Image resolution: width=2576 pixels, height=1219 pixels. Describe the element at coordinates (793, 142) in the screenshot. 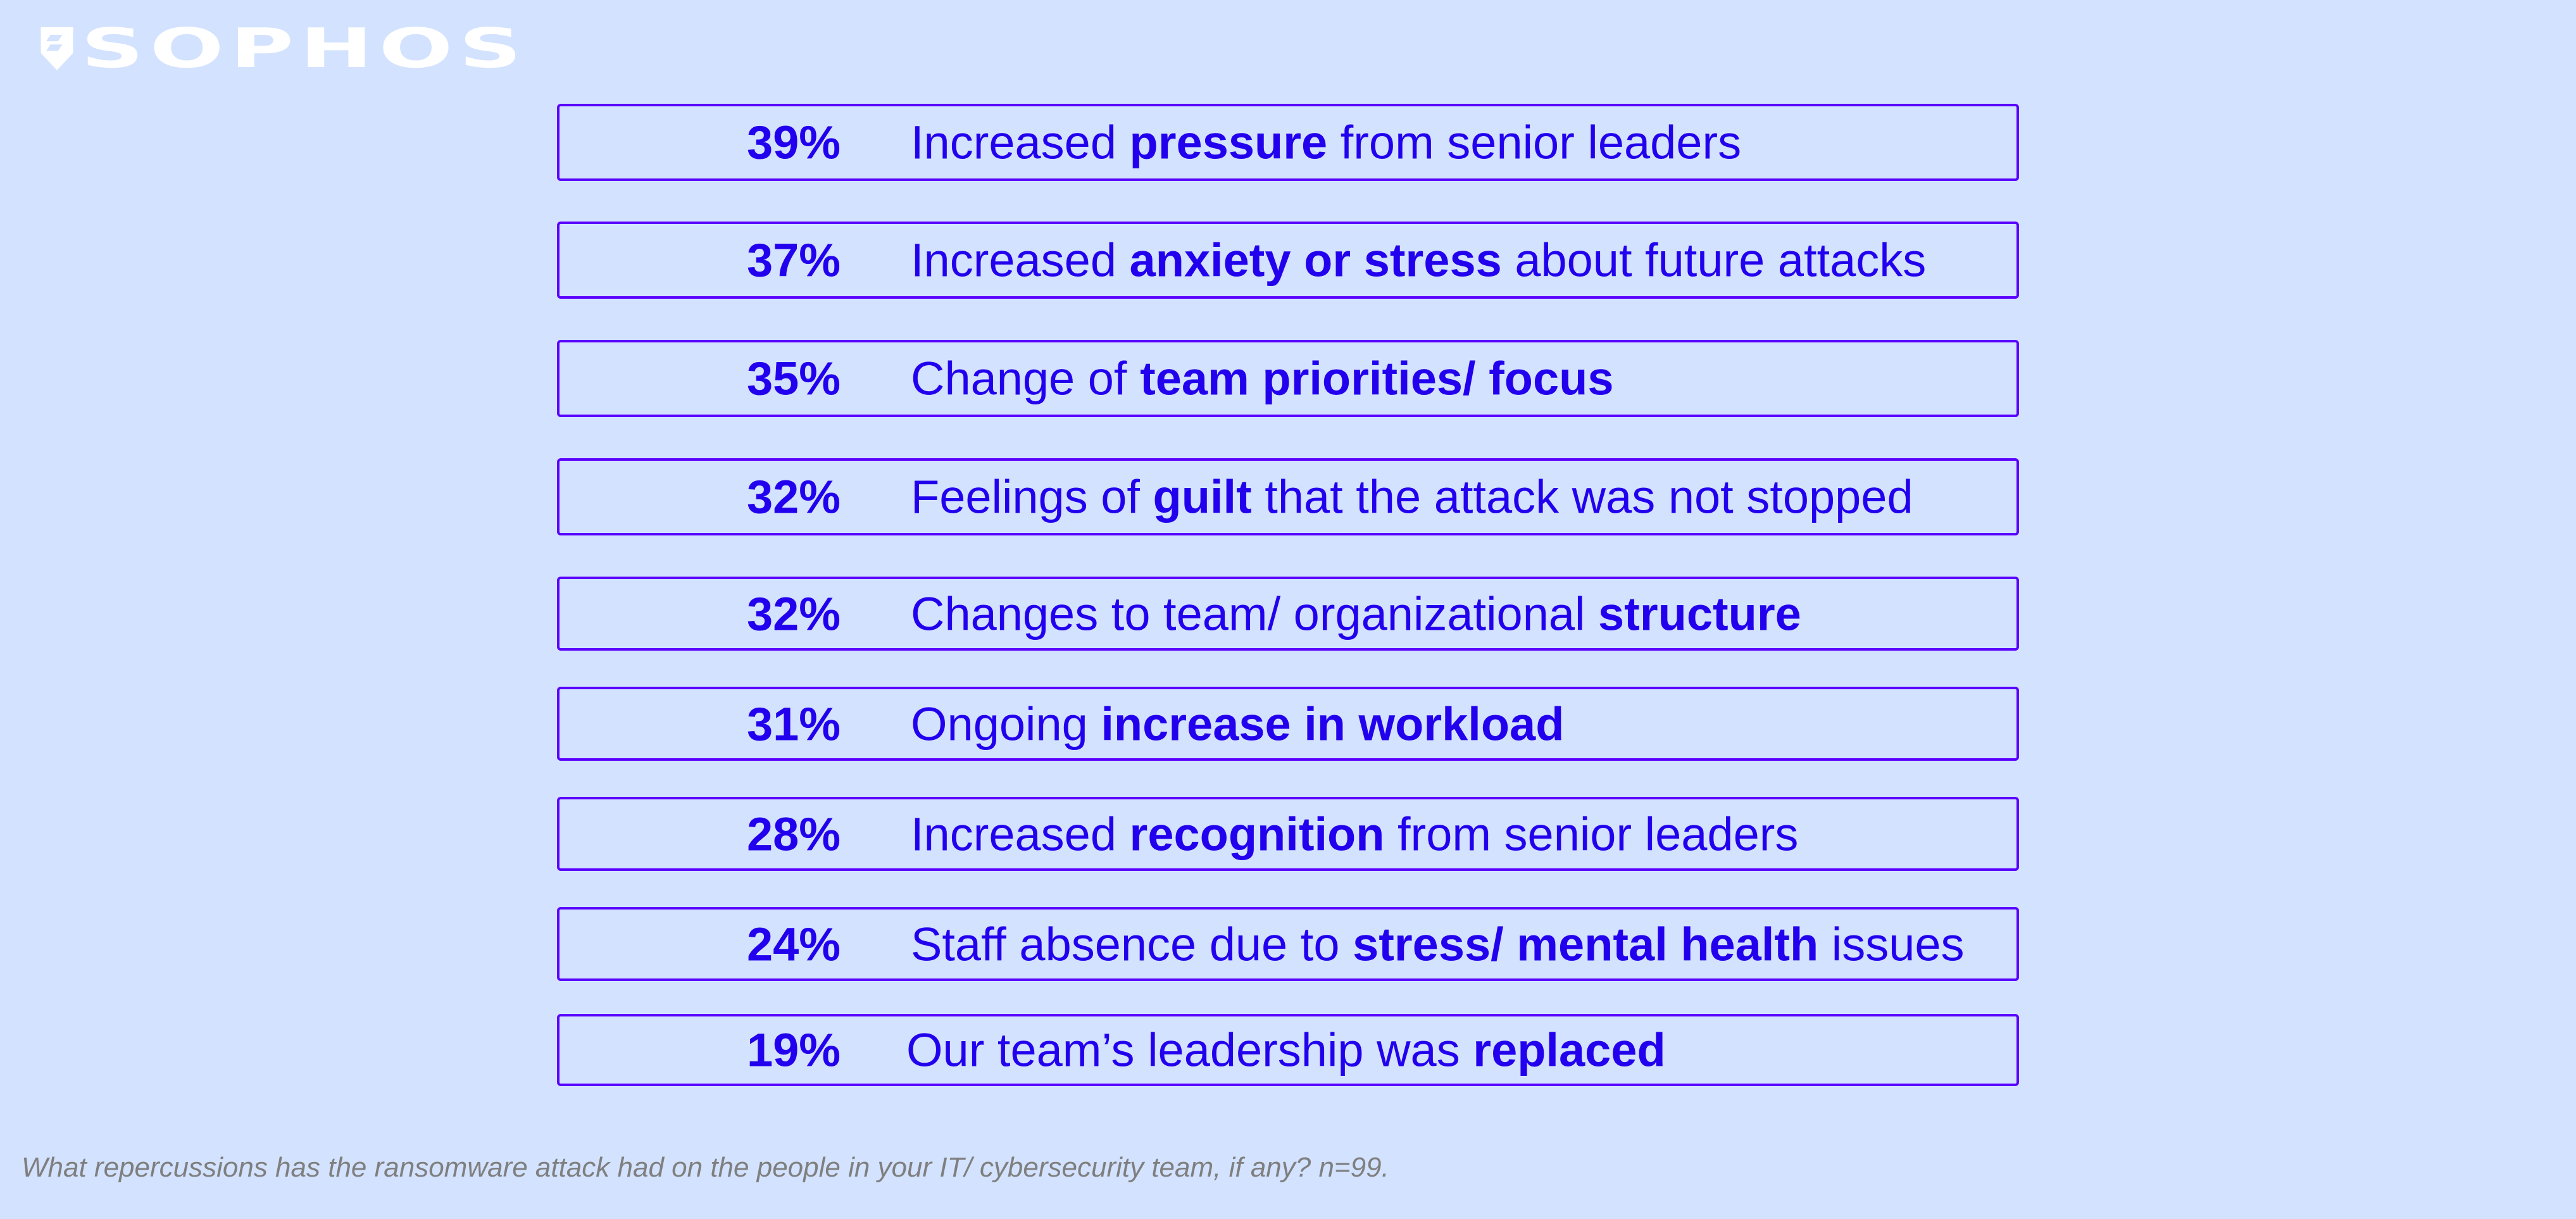

I see `percent-value: 39%` at that location.